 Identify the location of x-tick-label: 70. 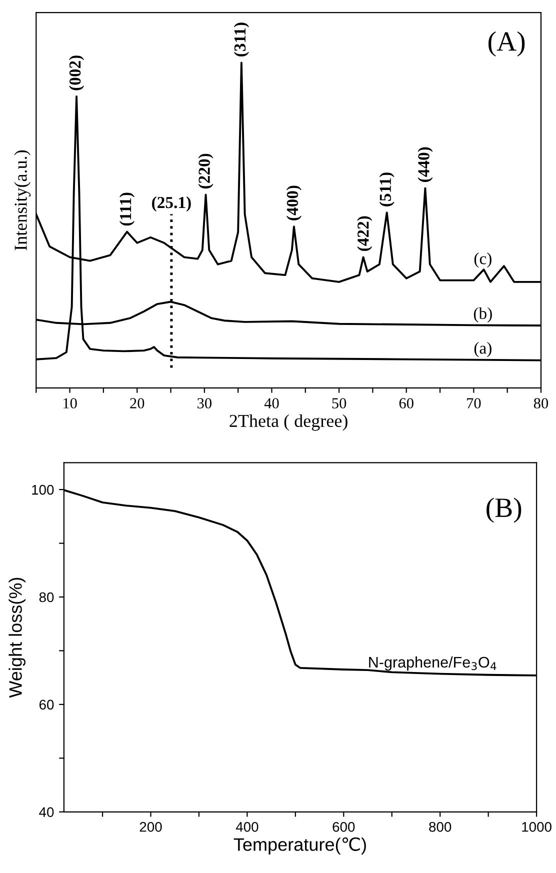
(474, 403).